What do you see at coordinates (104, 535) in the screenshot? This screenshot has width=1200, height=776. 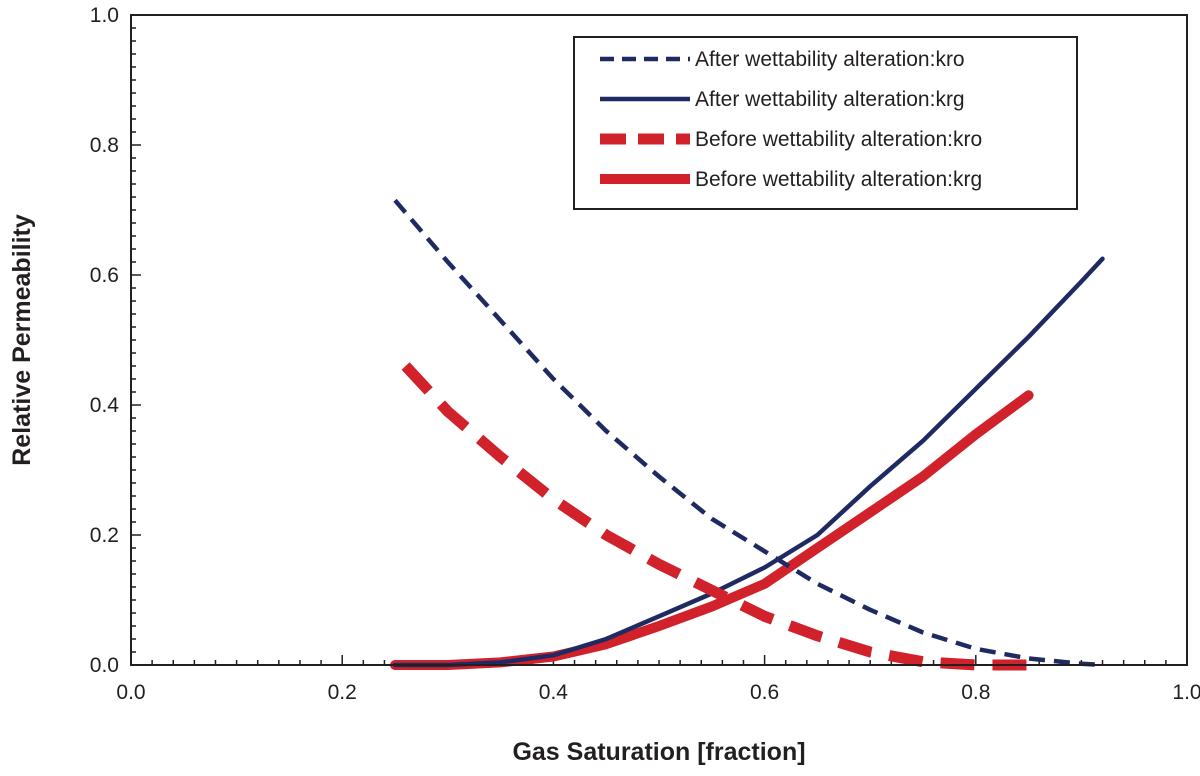 I see `y-tick-label: 0.2` at bounding box center [104, 535].